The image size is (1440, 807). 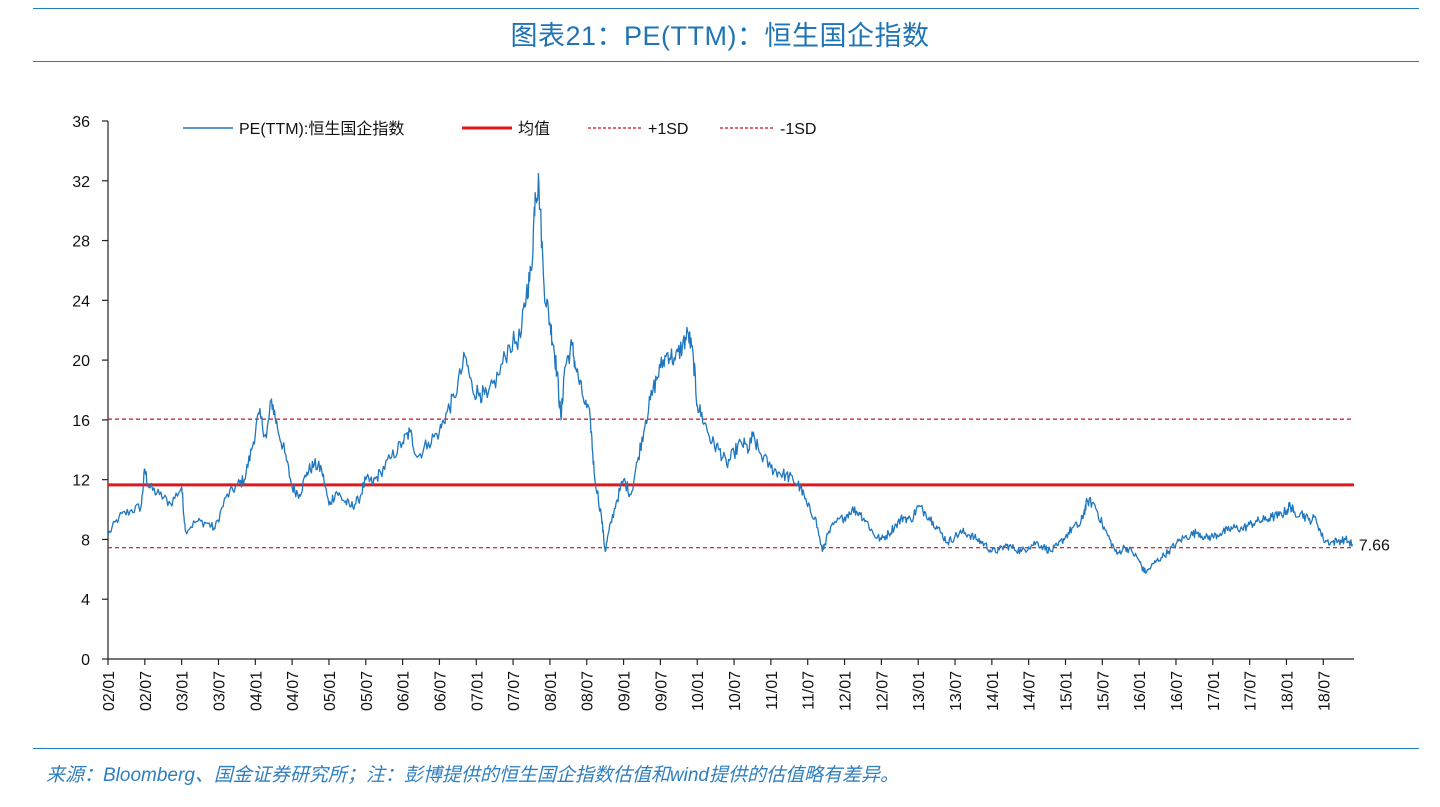 I want to click on legend-label: 均值, so click(x=534, y=129).